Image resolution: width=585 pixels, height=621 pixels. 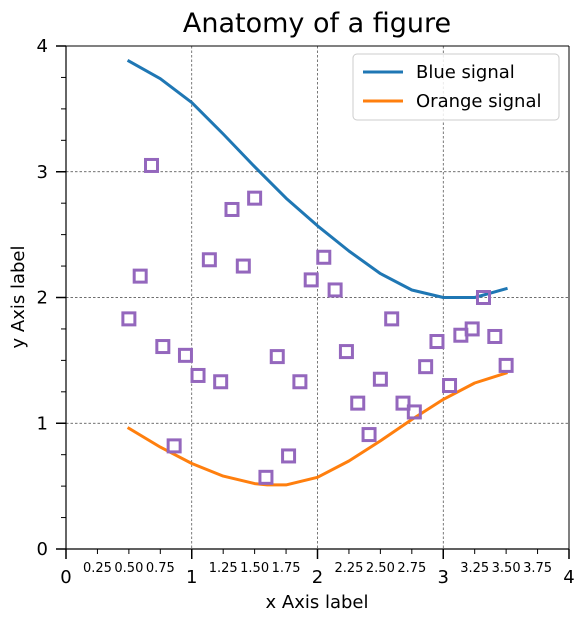 I want to click on x-major-tick-label: 0, so click(x=65, y=577).